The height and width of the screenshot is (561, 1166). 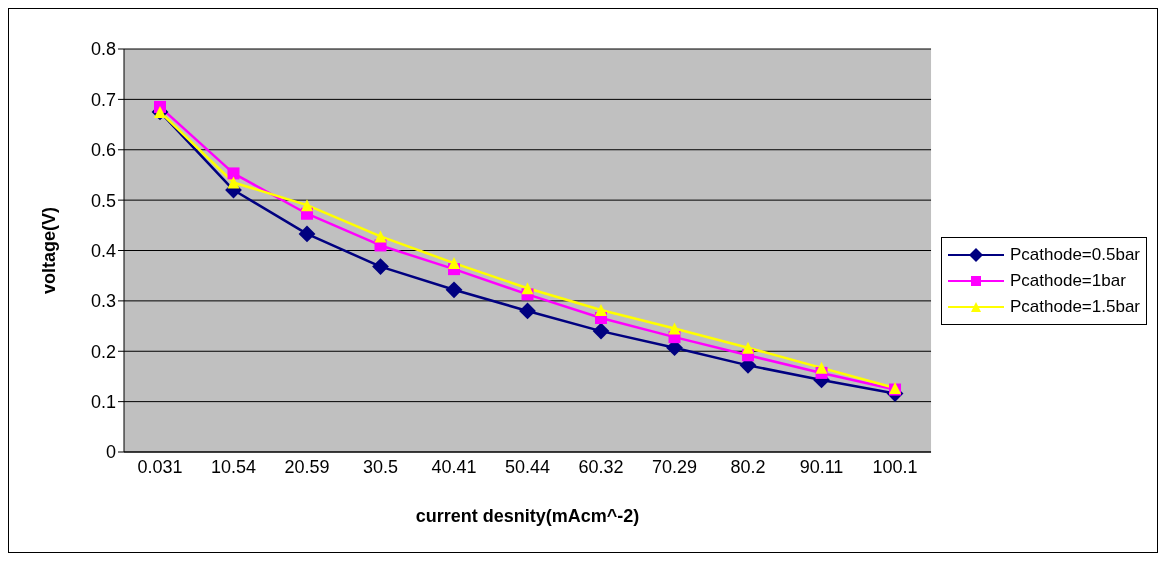 What do you see at coordinates (160, 466) in the screenshot?
I see `x-tick-label: 0.031` at bounding box center [160, 466].